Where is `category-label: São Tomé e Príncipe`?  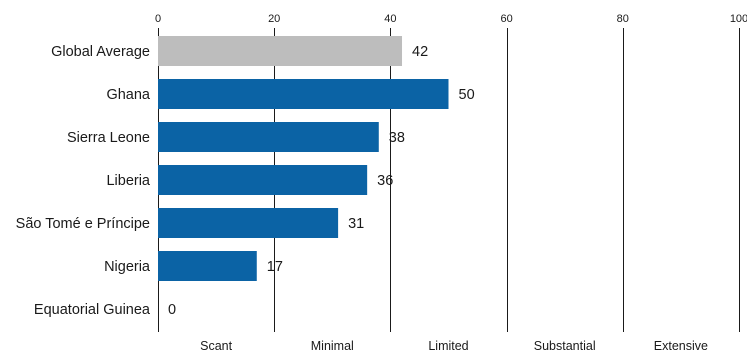 category-label: São Tomé e Príncipe is located at coordinates (83, 224).